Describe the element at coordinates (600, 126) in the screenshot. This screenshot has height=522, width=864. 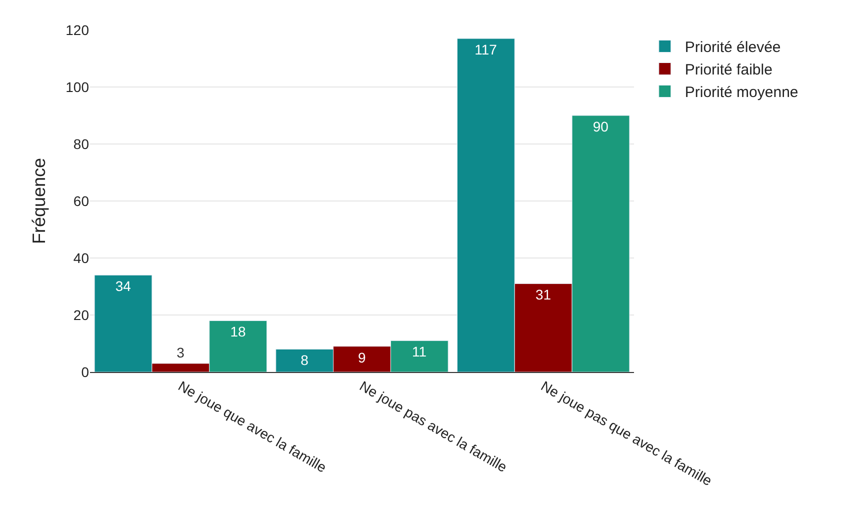
I see `data-label: 90` at that location.